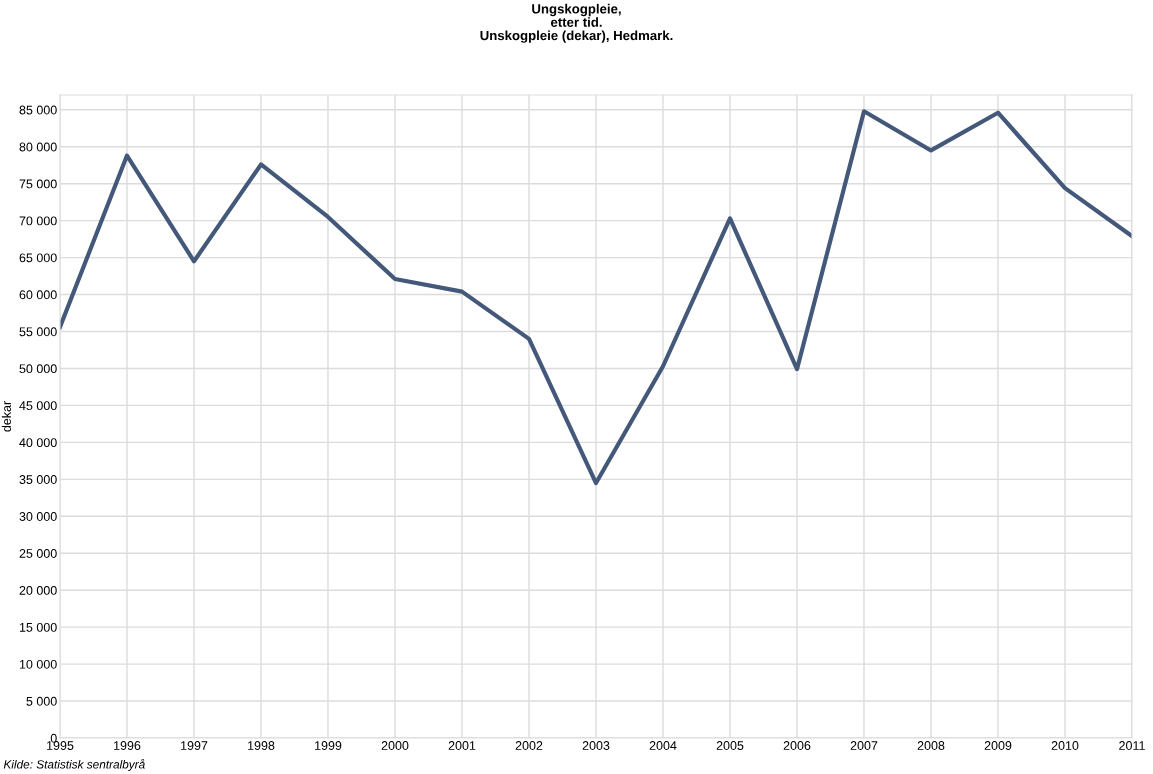  Describe the element at coordinates (38, 590) in the screenshot. I see `y-tick-label: 20 000` at that location.